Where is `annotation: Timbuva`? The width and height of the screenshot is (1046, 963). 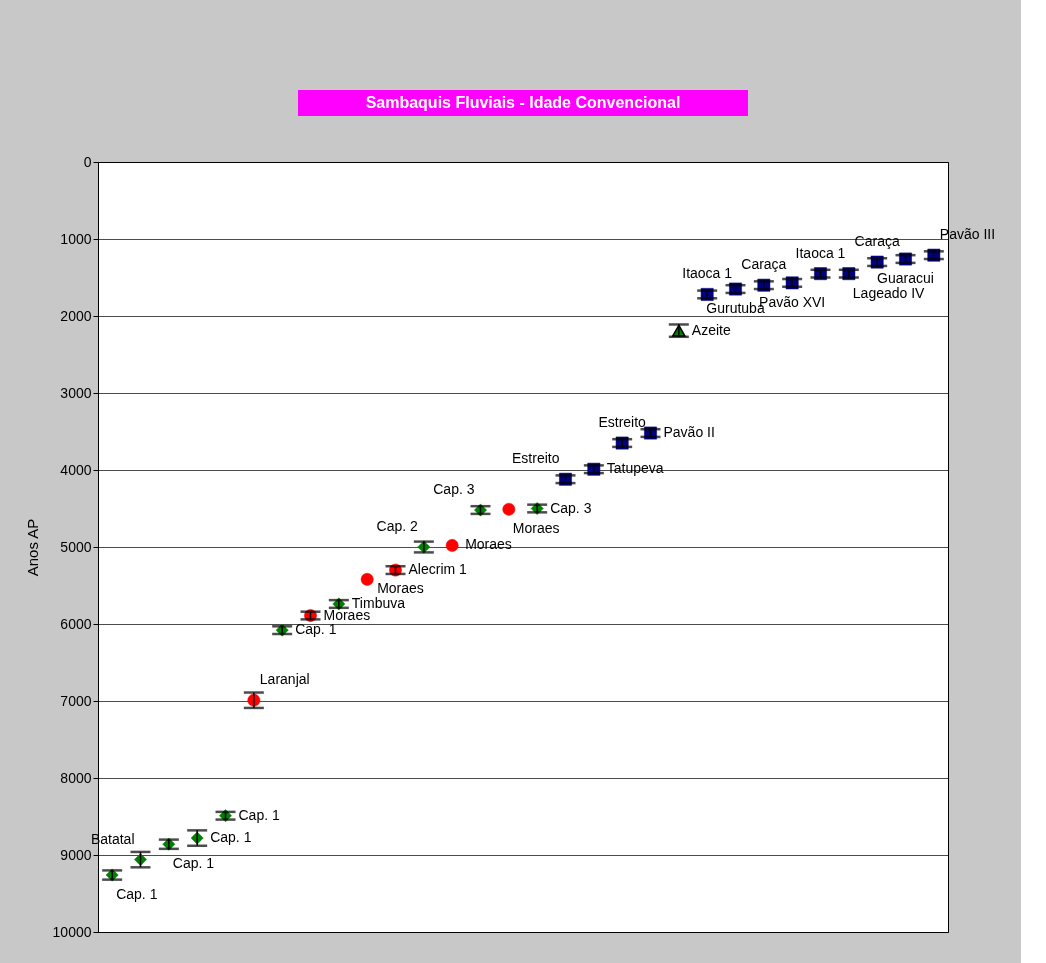
annotation: Timbuva is located at coordinates (378, 602).